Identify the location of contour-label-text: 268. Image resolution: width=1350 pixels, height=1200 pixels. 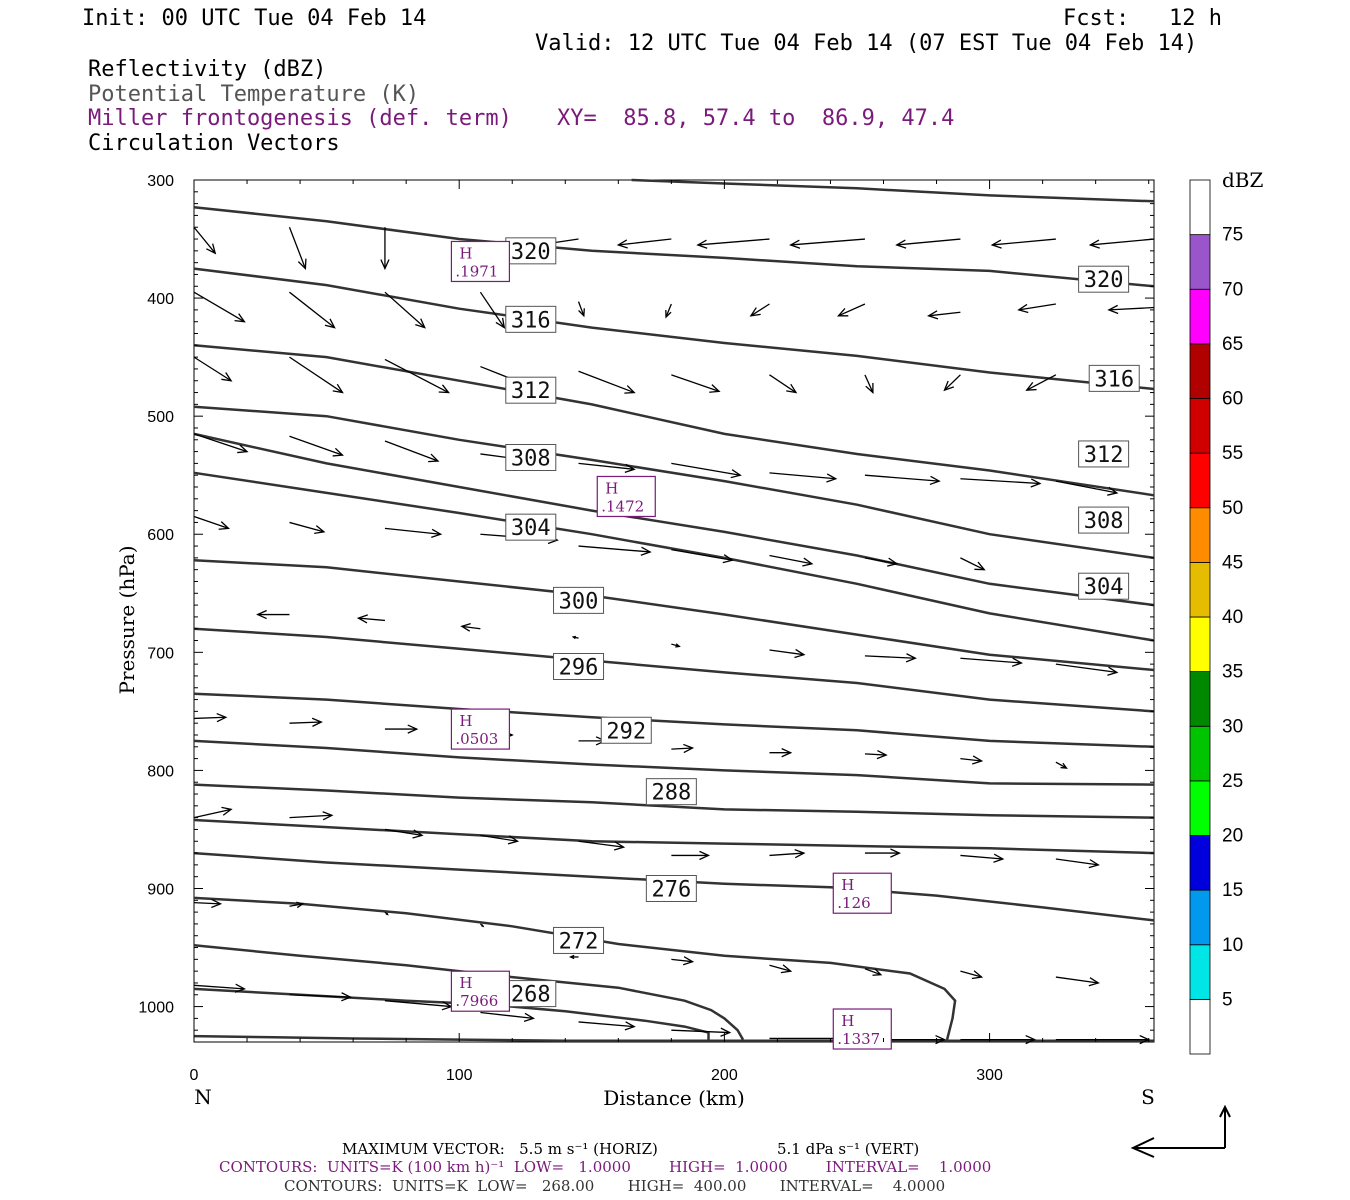
(531, 995).